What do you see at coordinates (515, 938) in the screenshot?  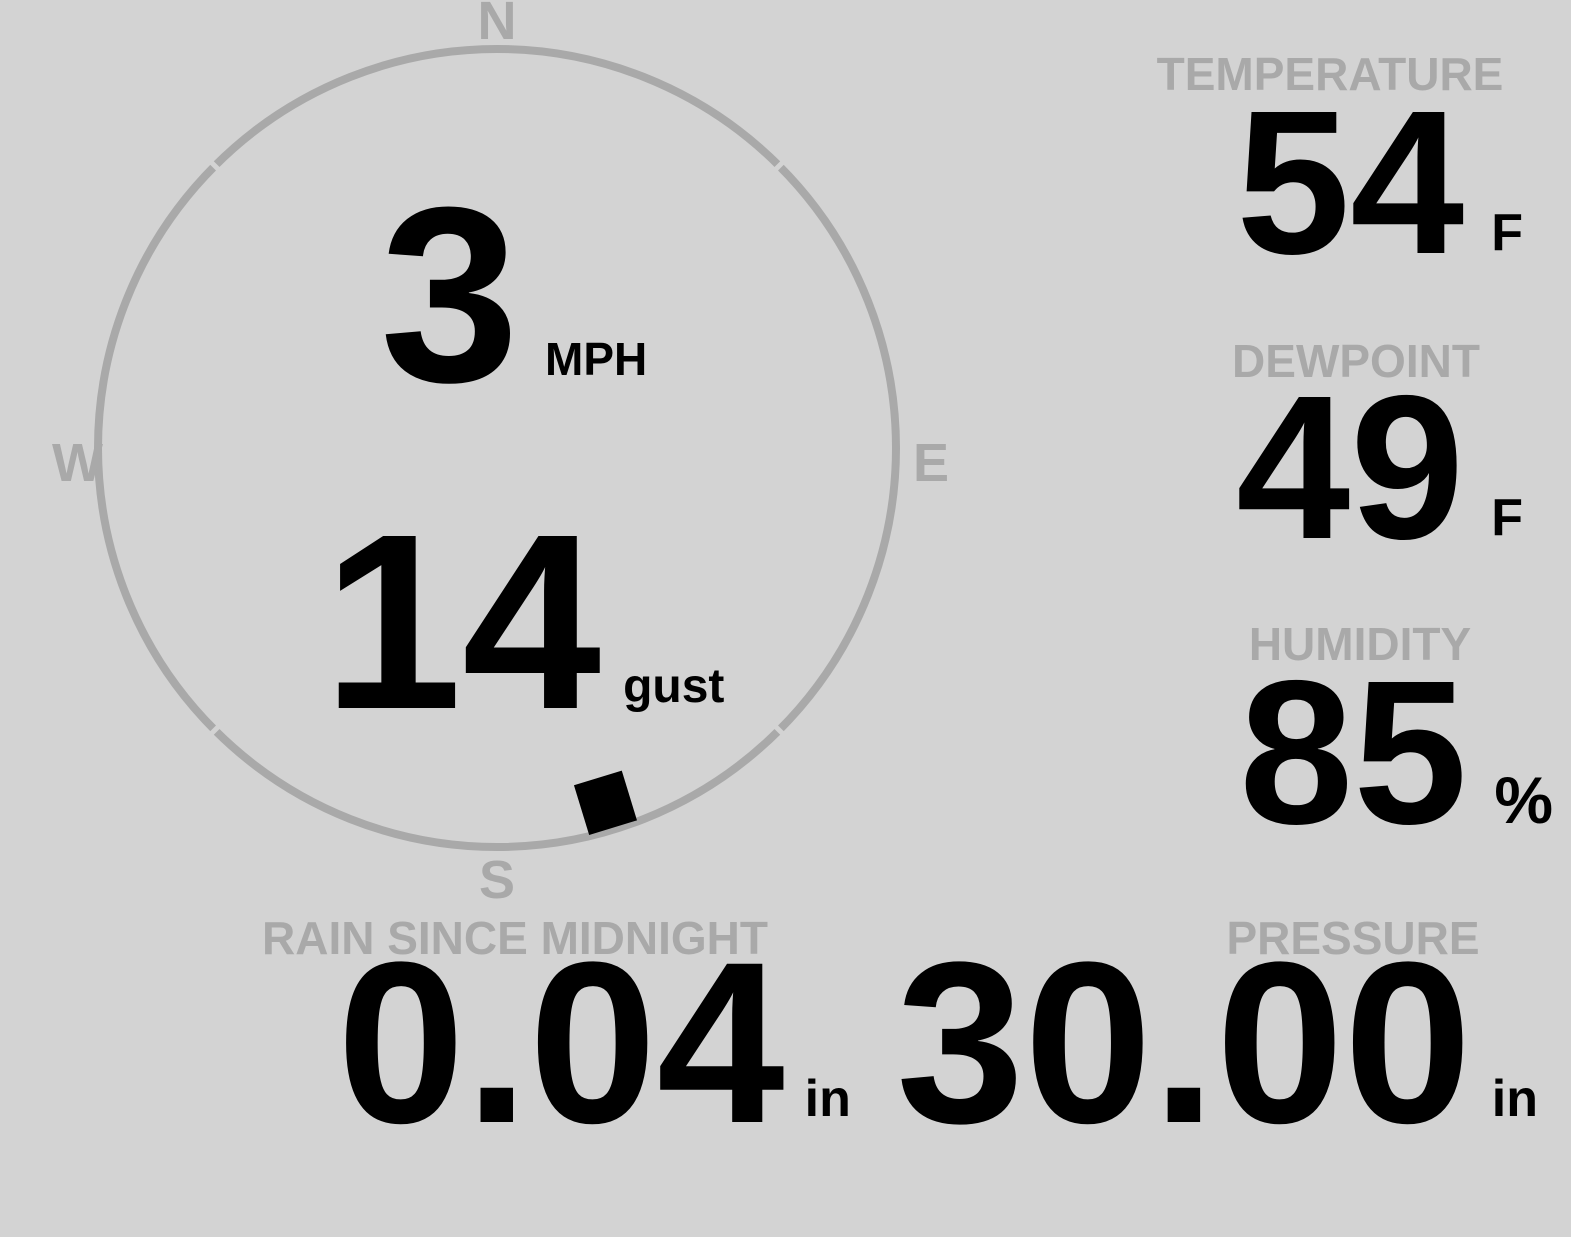 I see `rain-label: RAIN SINCE MIDNIGHT` at bounding box center [515, 938].